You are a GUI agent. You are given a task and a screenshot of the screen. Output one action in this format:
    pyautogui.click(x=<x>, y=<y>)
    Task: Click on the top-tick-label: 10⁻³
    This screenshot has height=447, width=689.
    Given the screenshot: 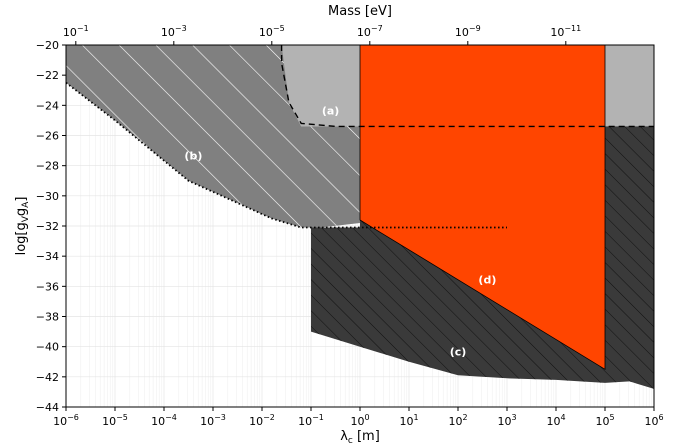 What is the action you would take?
    pyautogui.click(x=174, y=31)
    